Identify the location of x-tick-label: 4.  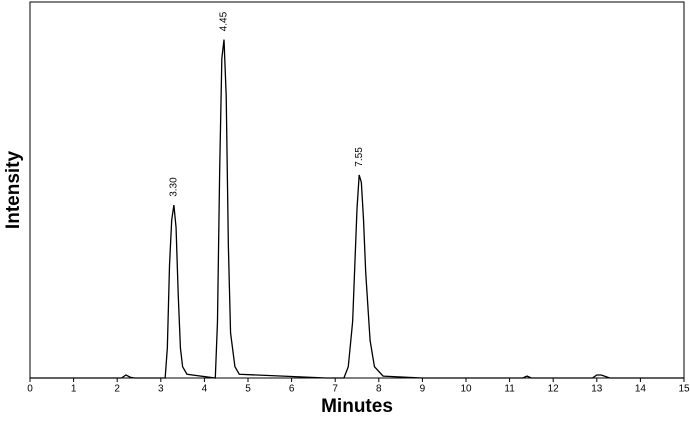
(205, 389).